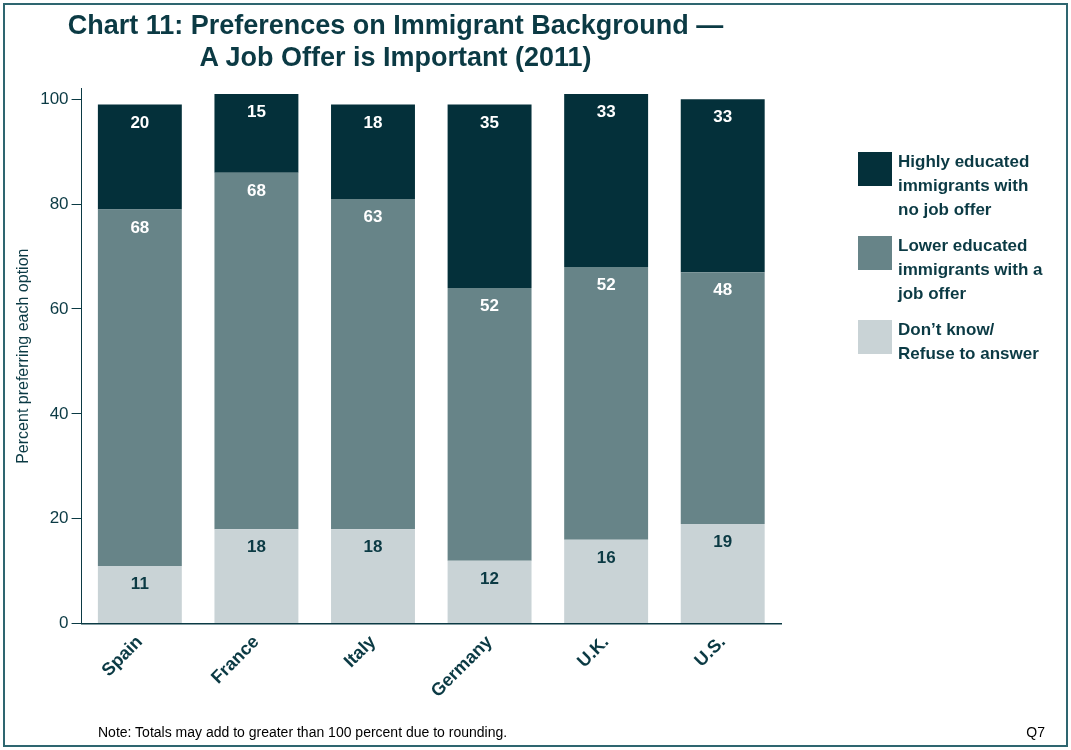  What do you see at coordinates (723, 542) in the screenshot?
I see `data-label: 19` at bounding box center [723, 542].